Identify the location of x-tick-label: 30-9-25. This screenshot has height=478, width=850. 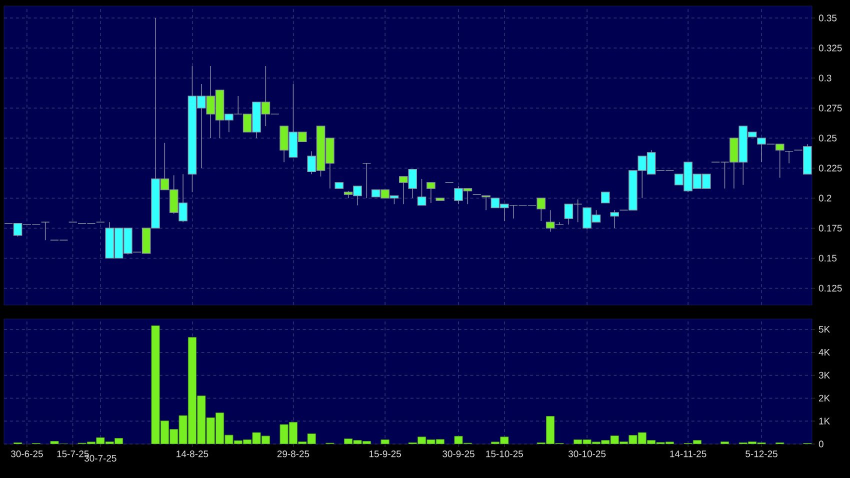
(458, 454).